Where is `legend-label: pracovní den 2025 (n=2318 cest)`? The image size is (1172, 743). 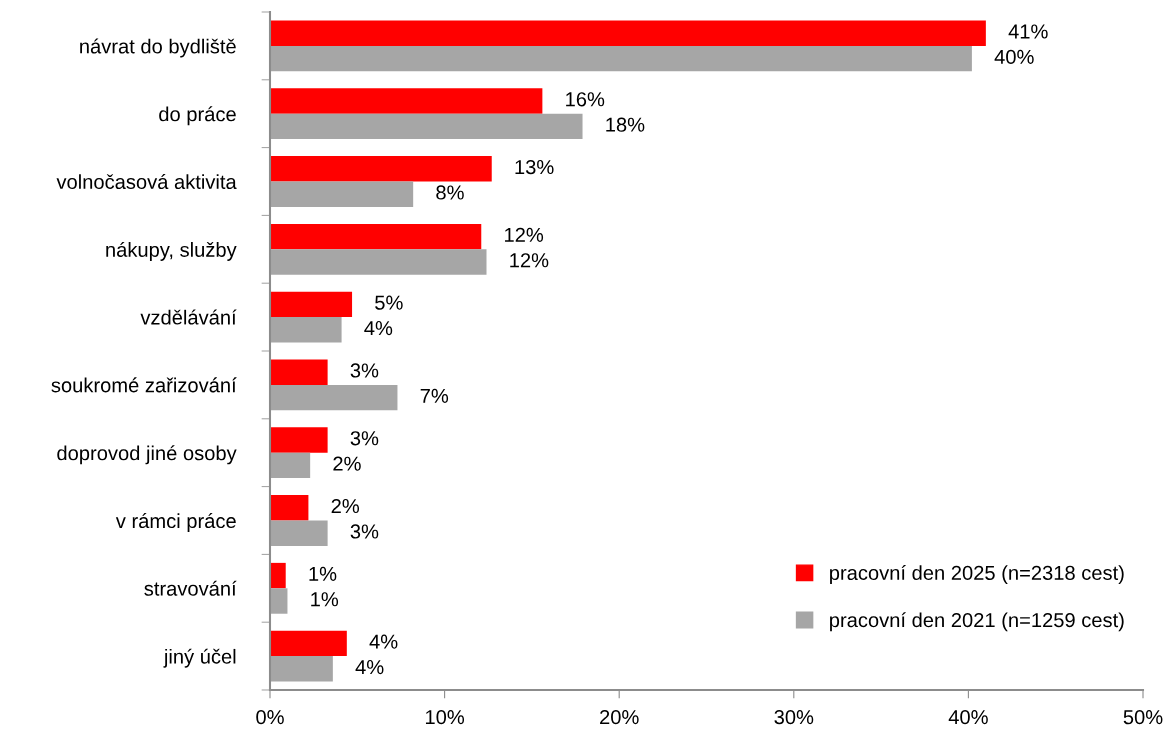
legend-label: pracovní den 2025 (n=2318 cest) is located at coordinates (977, 574).